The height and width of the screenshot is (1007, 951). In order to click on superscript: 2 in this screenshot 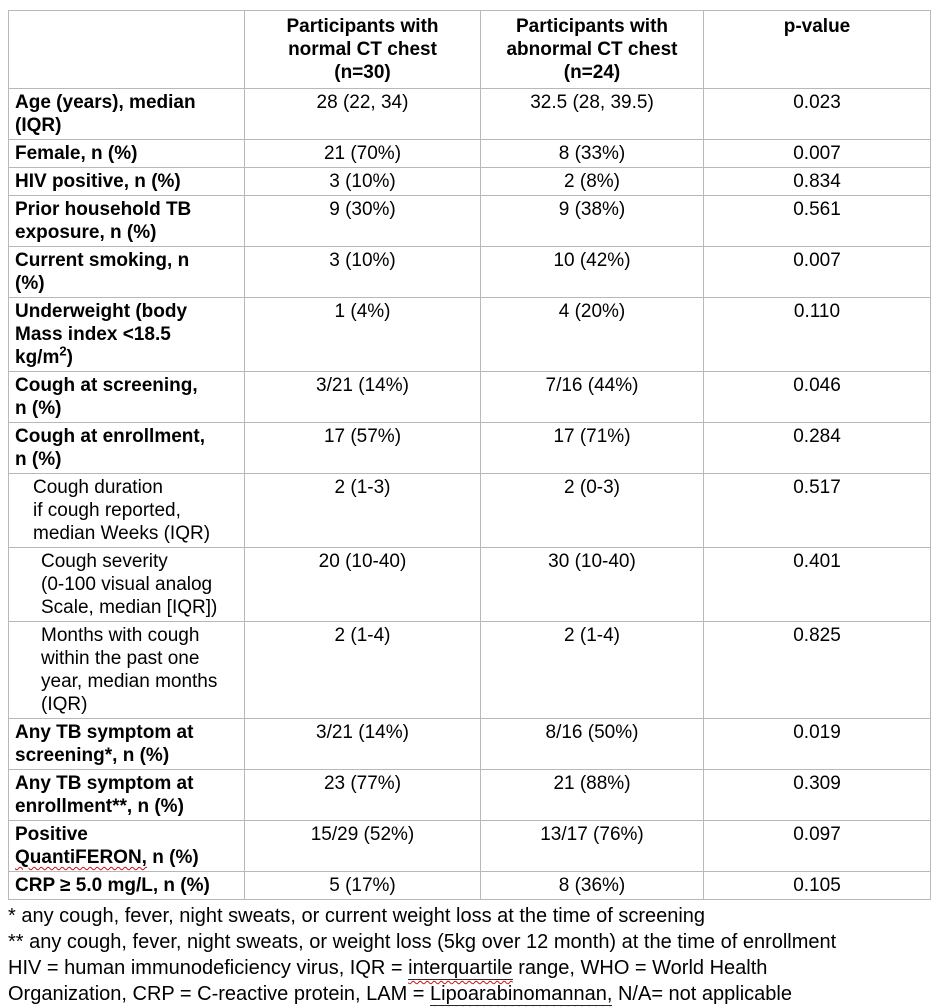, I will do `click(63, 351)`.